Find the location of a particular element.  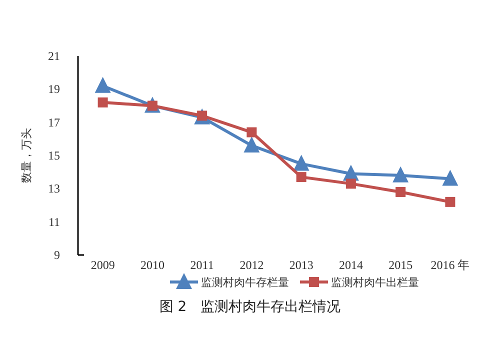

legend-label: 监测村肉牛出栏量 is located at coordinates (375, 282).